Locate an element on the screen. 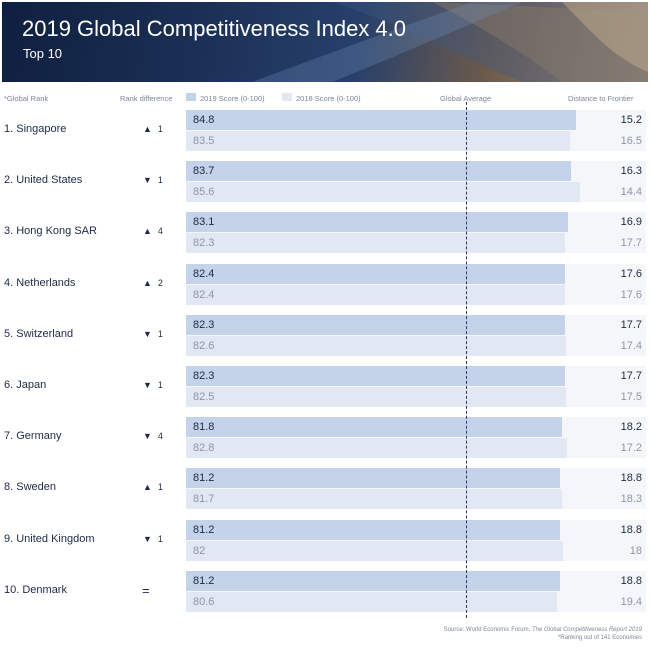 The image size is (650, 658). col-header-distance: Distance to Frontier is located at coordinates (601, 98).